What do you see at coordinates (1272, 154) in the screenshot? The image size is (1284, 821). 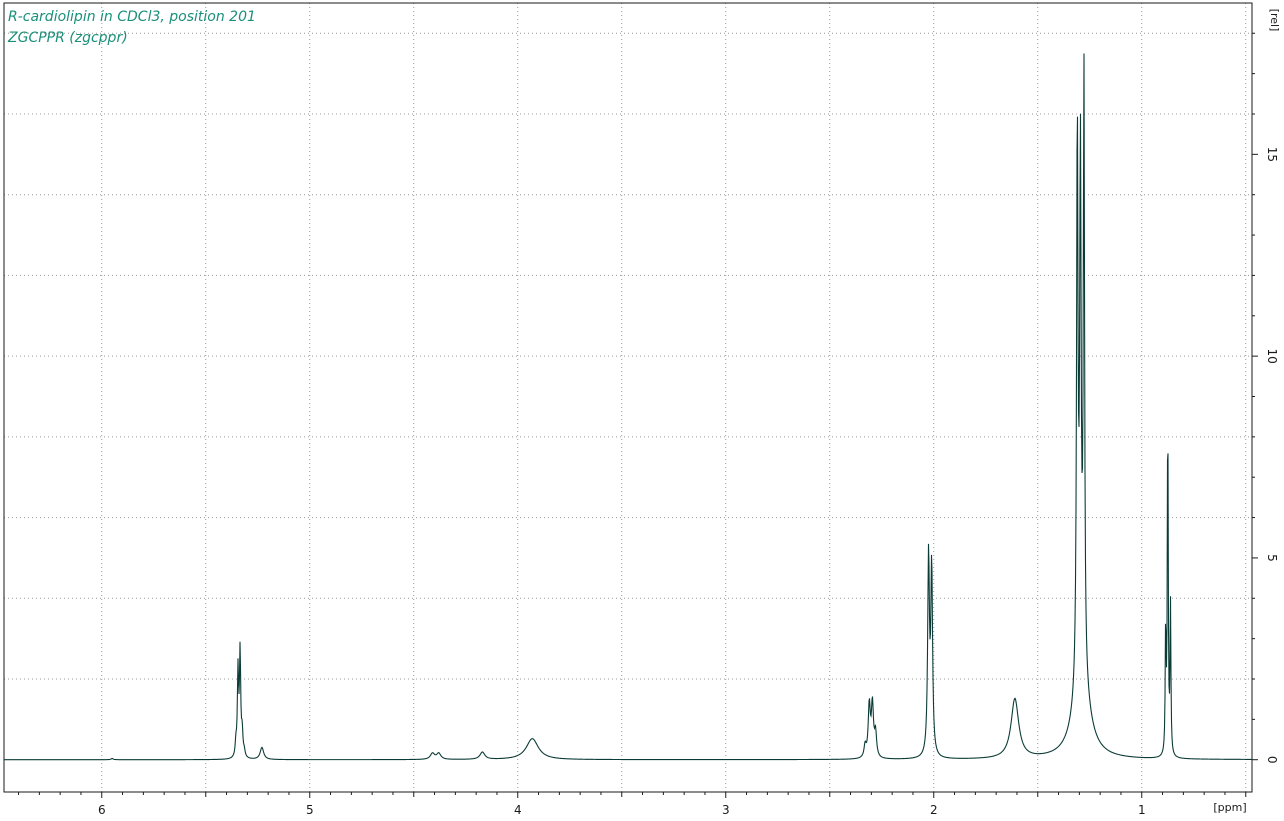 I see `y-tick-label: 15` at bounding box center [1272, 154].